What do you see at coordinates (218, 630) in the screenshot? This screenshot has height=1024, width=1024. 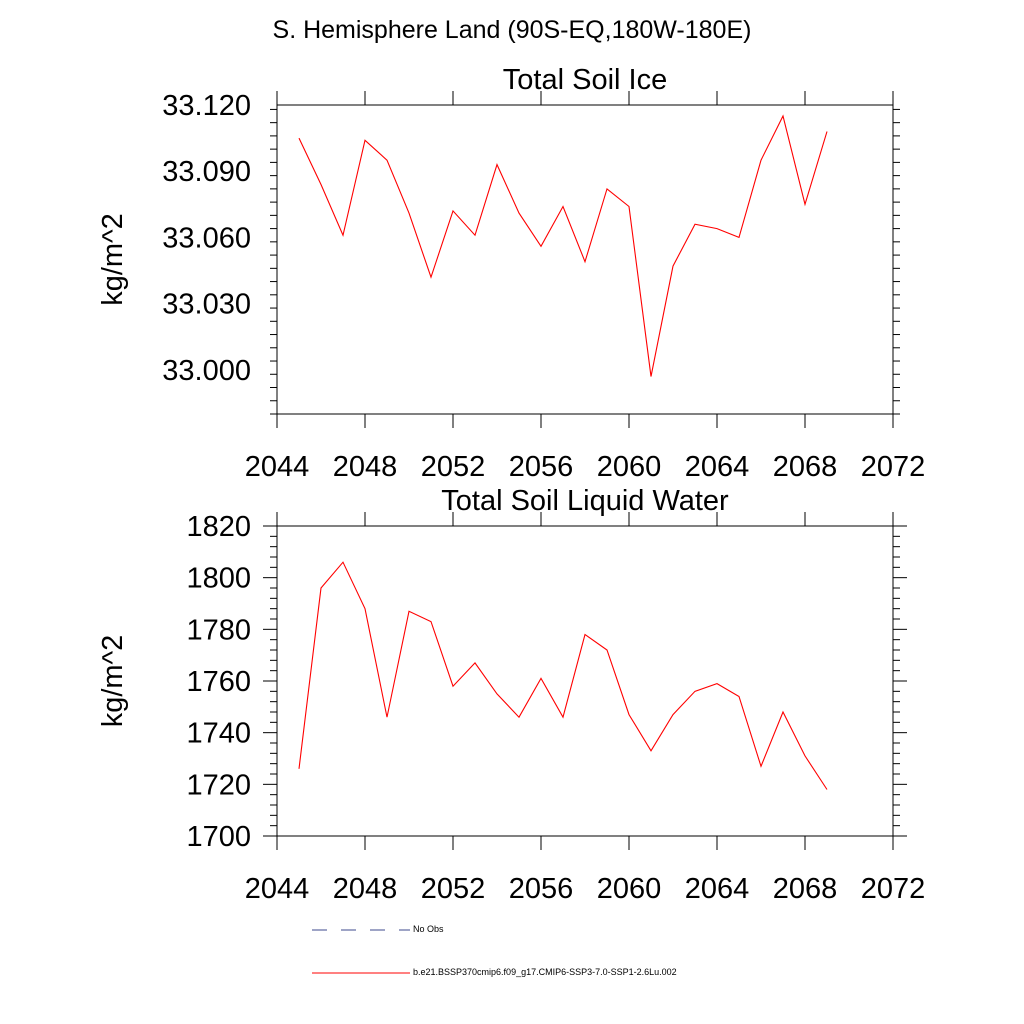 I see `y-tick-label: 1780` at bounding box center [218, 630].